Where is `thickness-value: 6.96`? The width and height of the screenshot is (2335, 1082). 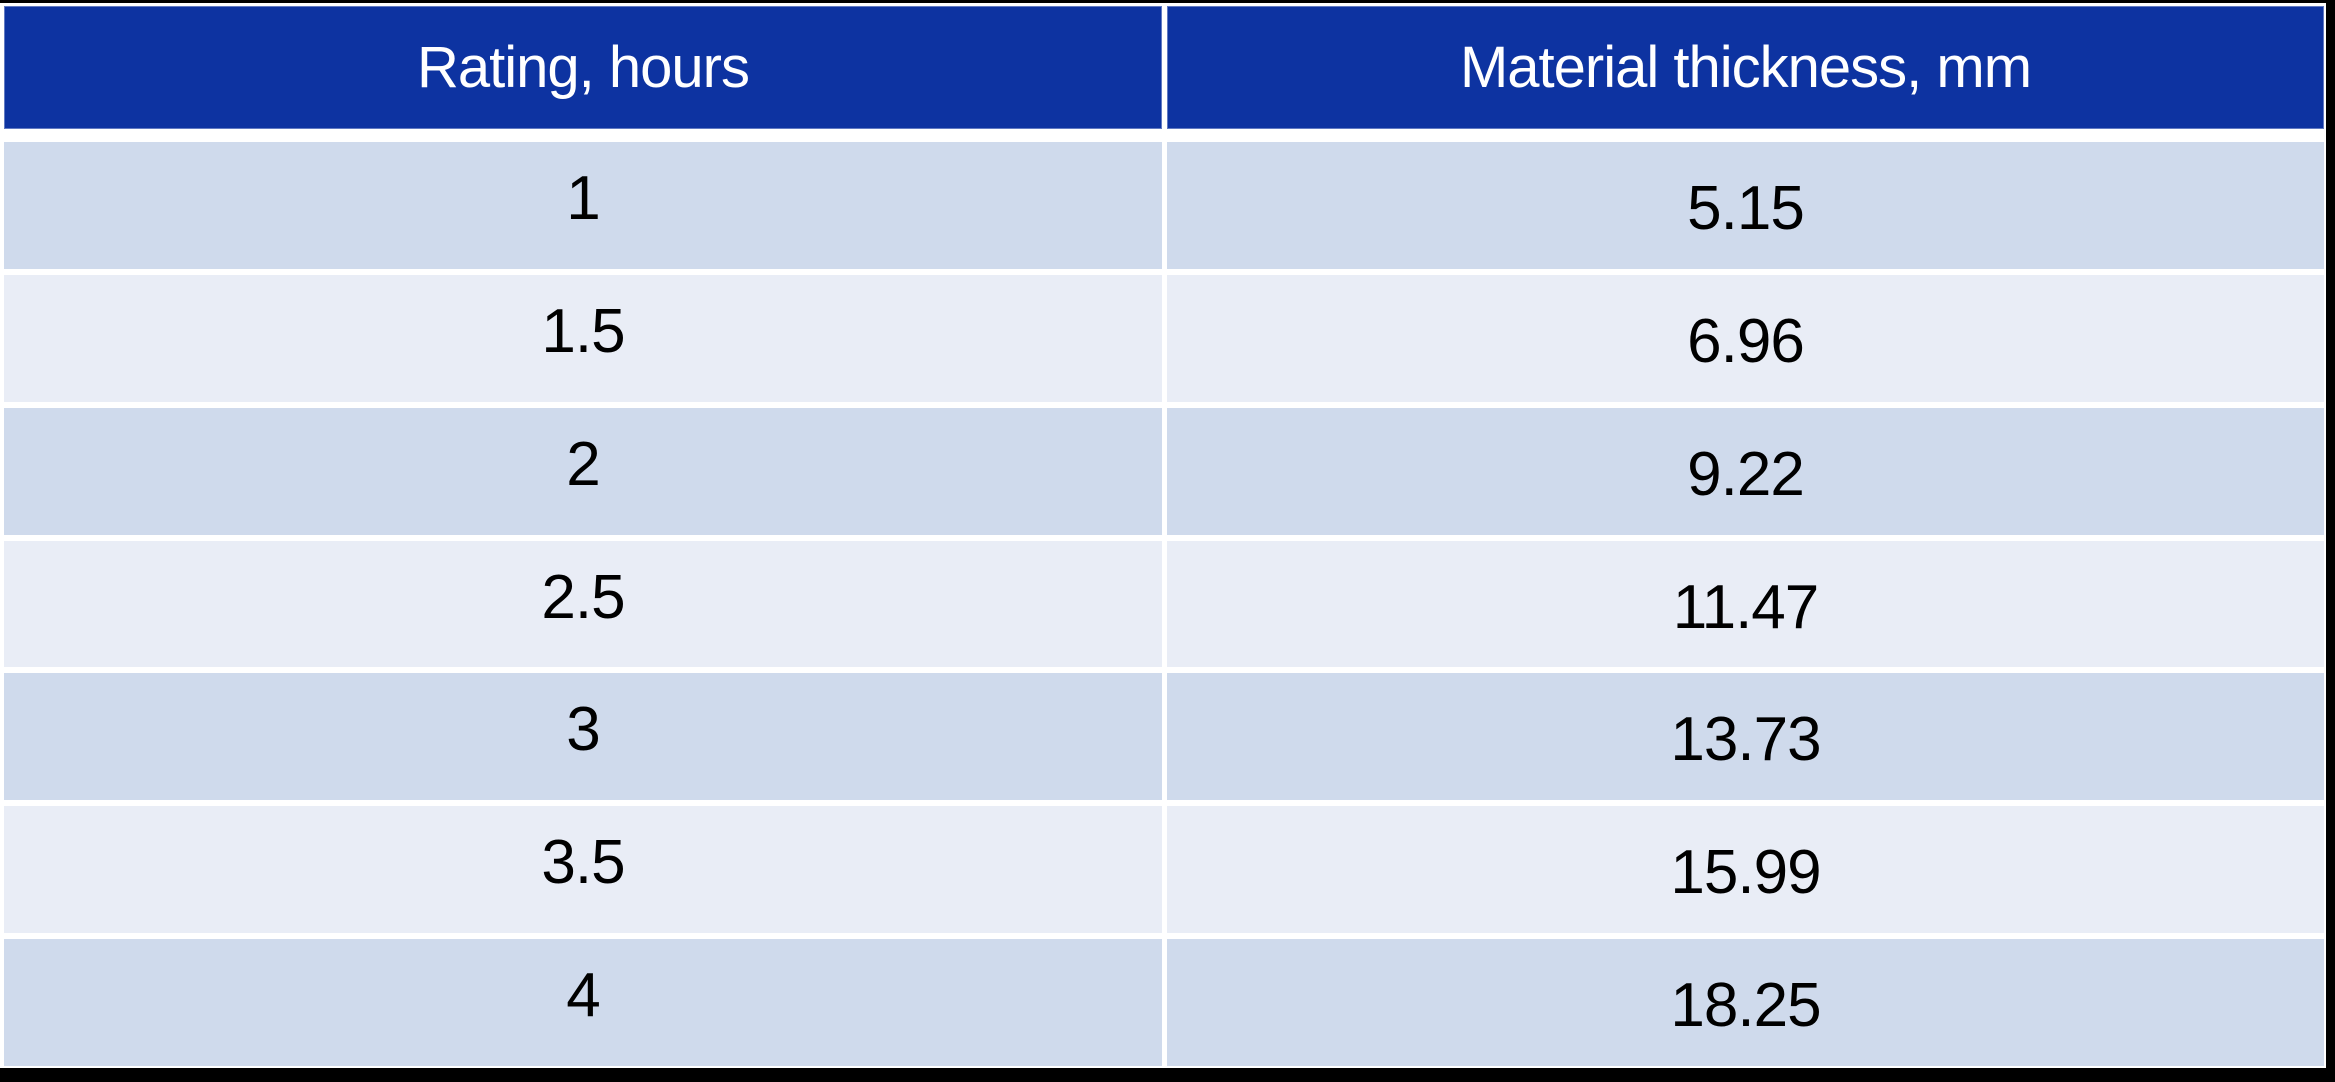
thickness-value: 6.96 is located at coordinates (1746, 341).